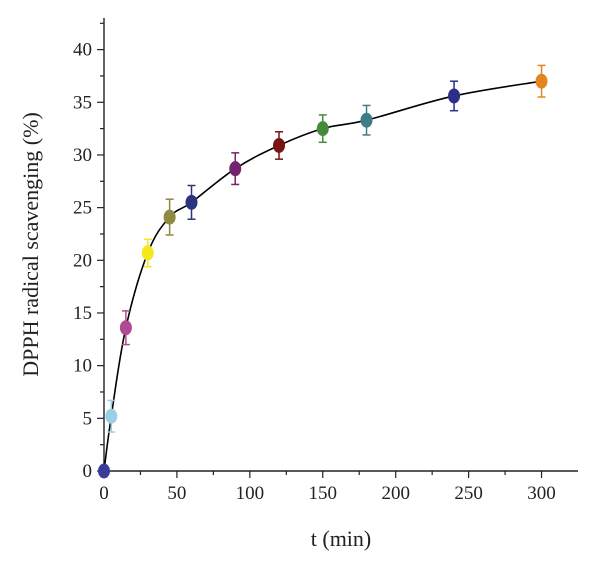  Describe the element at coordinates (30, 244) in the screenshot. I see `y-axis-title: DPPH radical scavenging (%)` at that location.